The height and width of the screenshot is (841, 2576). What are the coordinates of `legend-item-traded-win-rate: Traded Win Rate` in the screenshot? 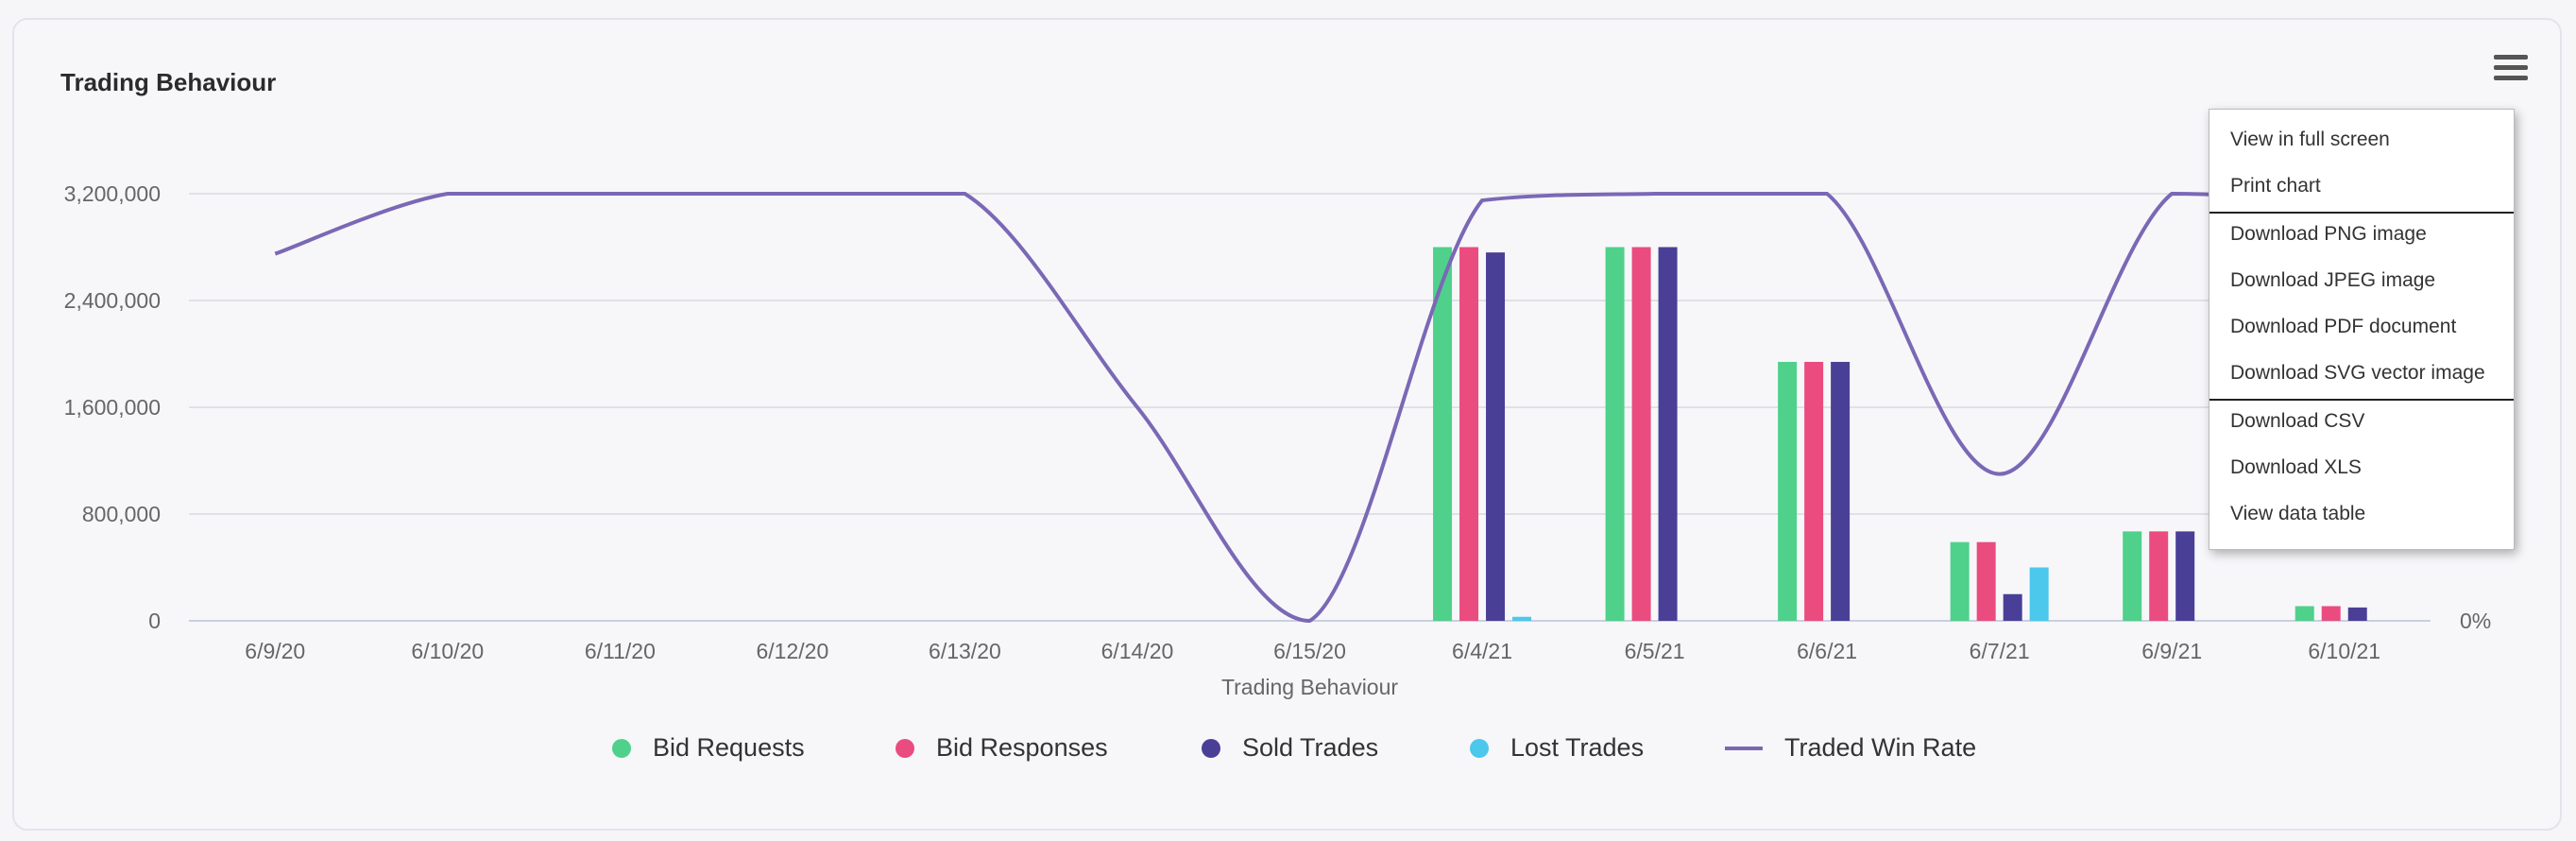 It's located at (1850, 748).